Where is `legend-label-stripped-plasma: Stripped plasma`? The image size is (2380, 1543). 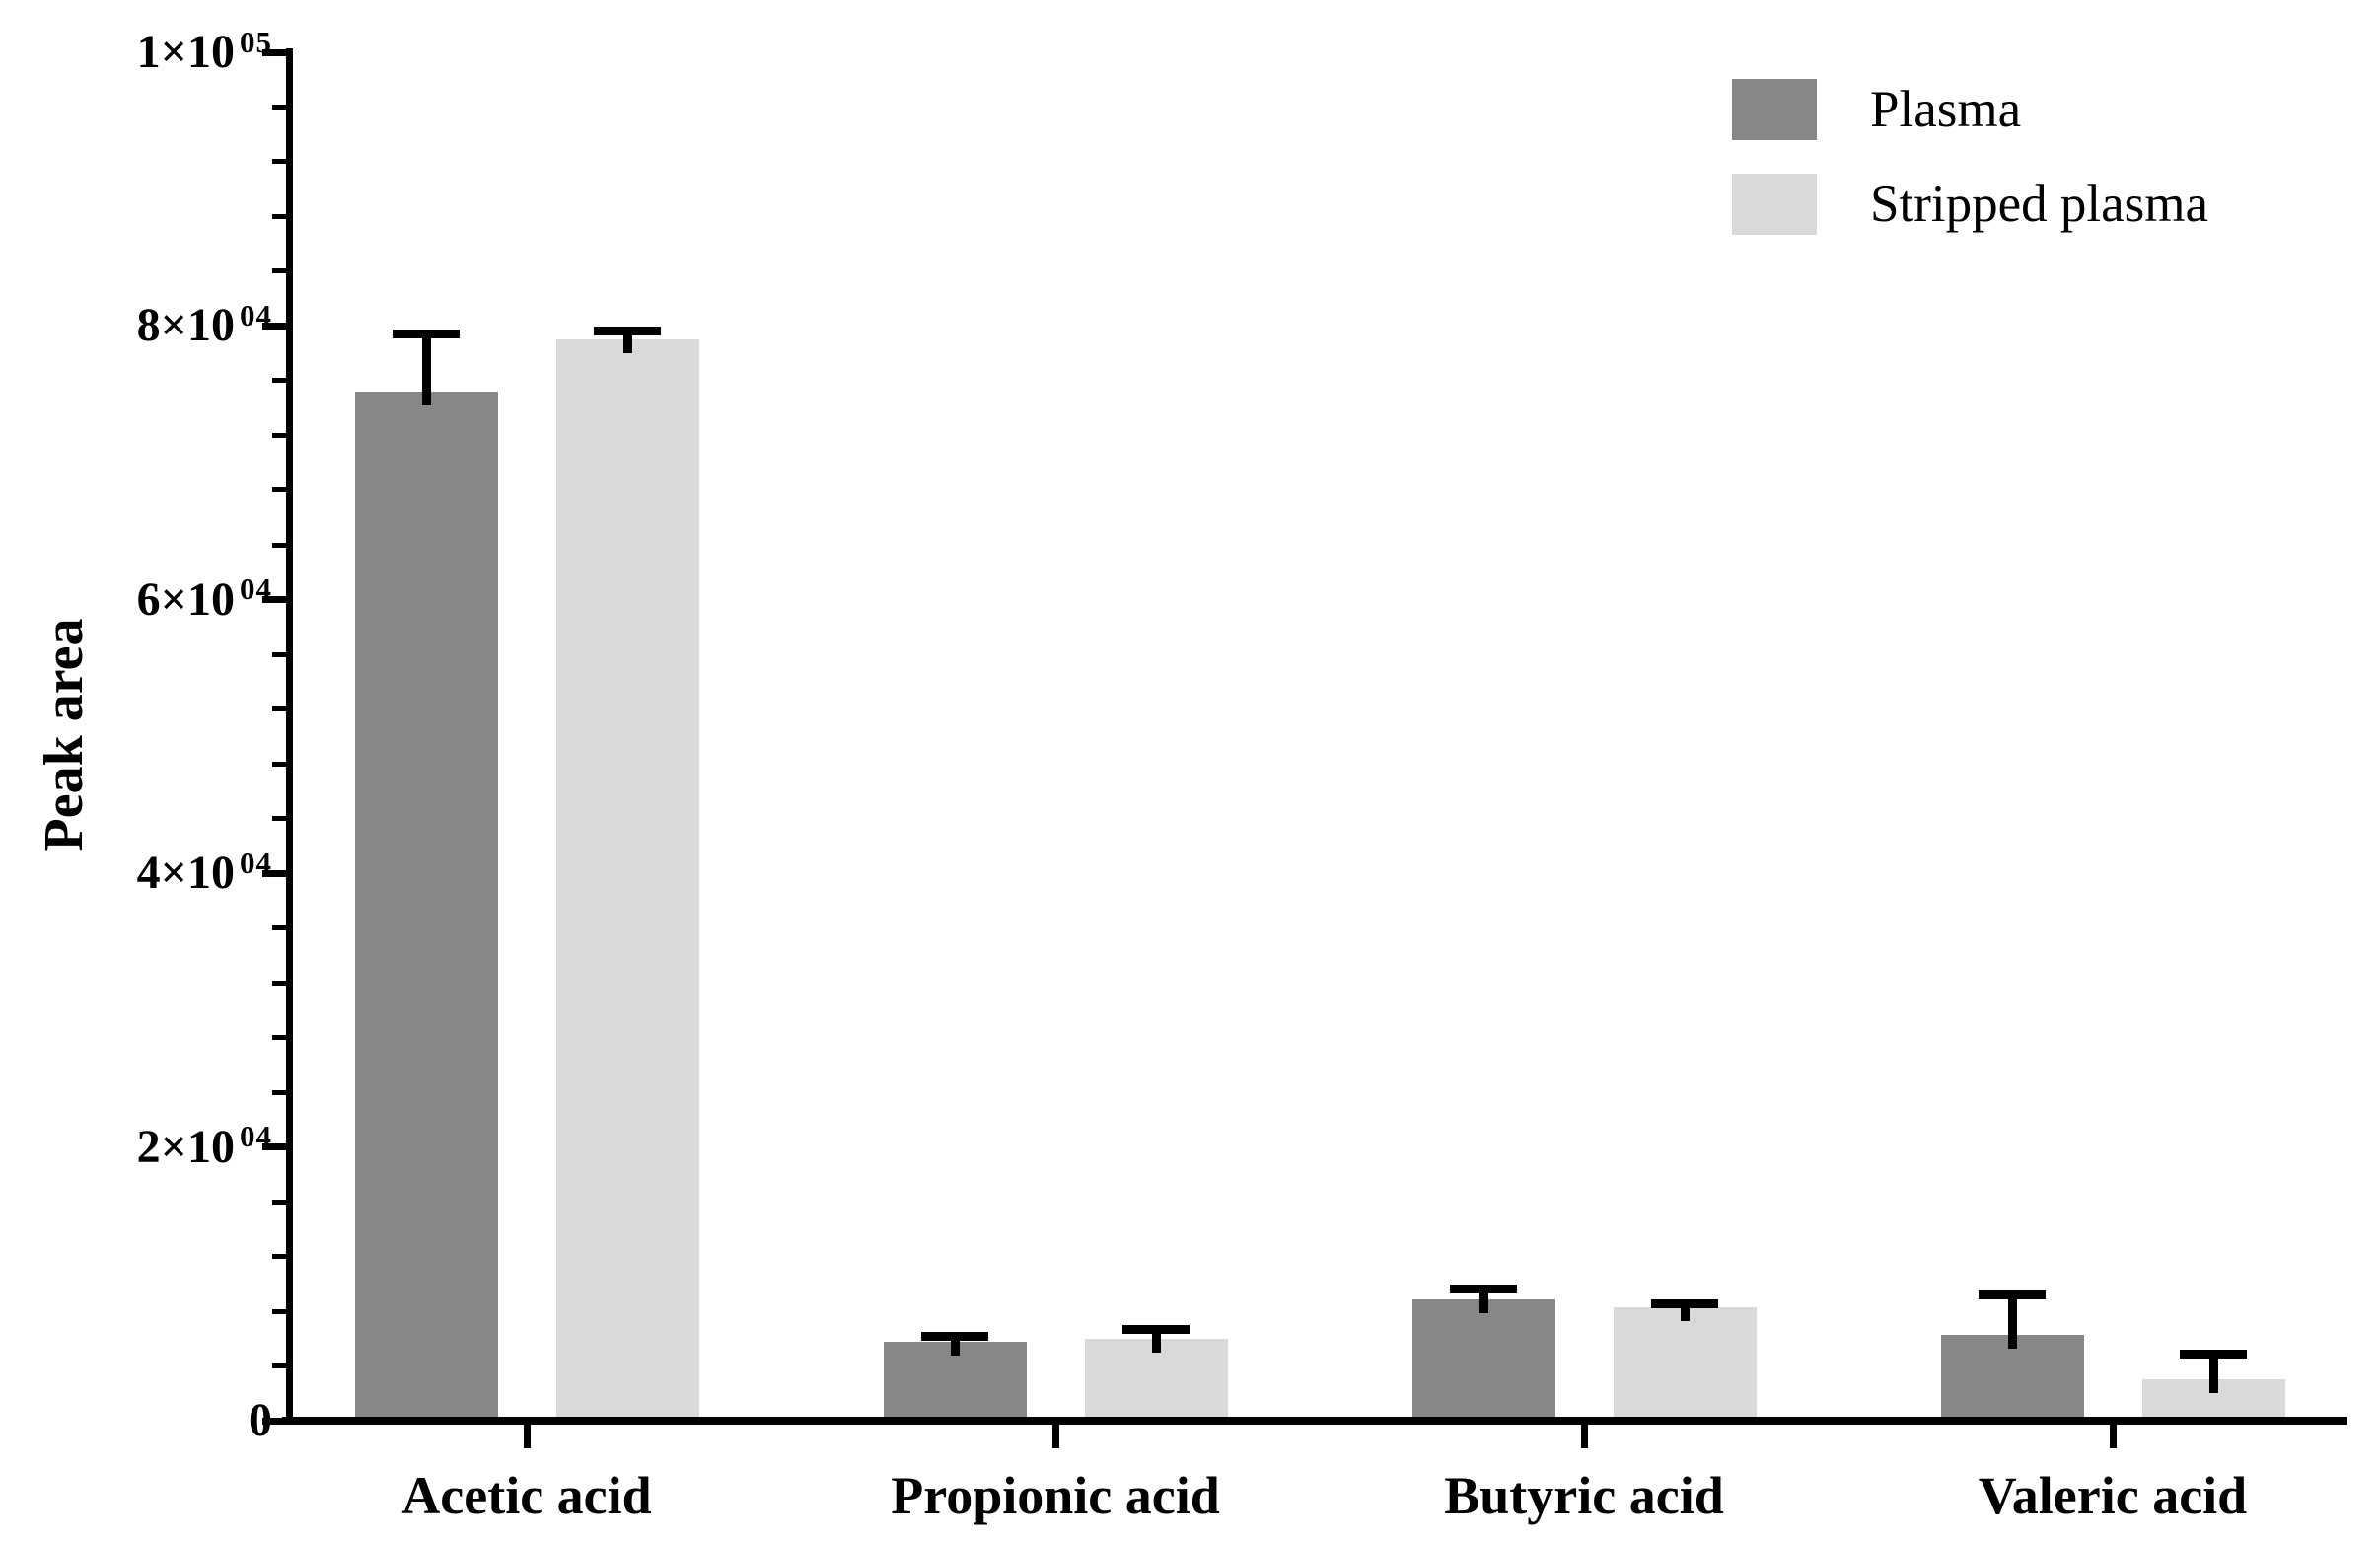
legend-label-stripped-plasma: Stripped plasma is located at coordinates (2039, 204).